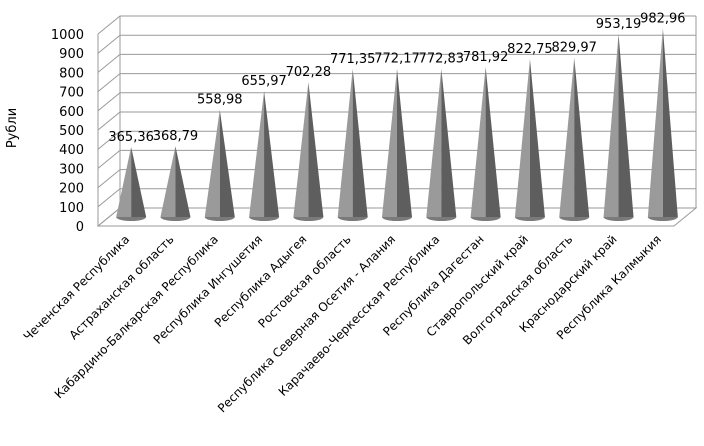 This screenshot has width=704, height=446. What do you see at coordinates (71, 169) in the screenshot?
I see `y-tick-label: 300` at bounding box center [71, 169].